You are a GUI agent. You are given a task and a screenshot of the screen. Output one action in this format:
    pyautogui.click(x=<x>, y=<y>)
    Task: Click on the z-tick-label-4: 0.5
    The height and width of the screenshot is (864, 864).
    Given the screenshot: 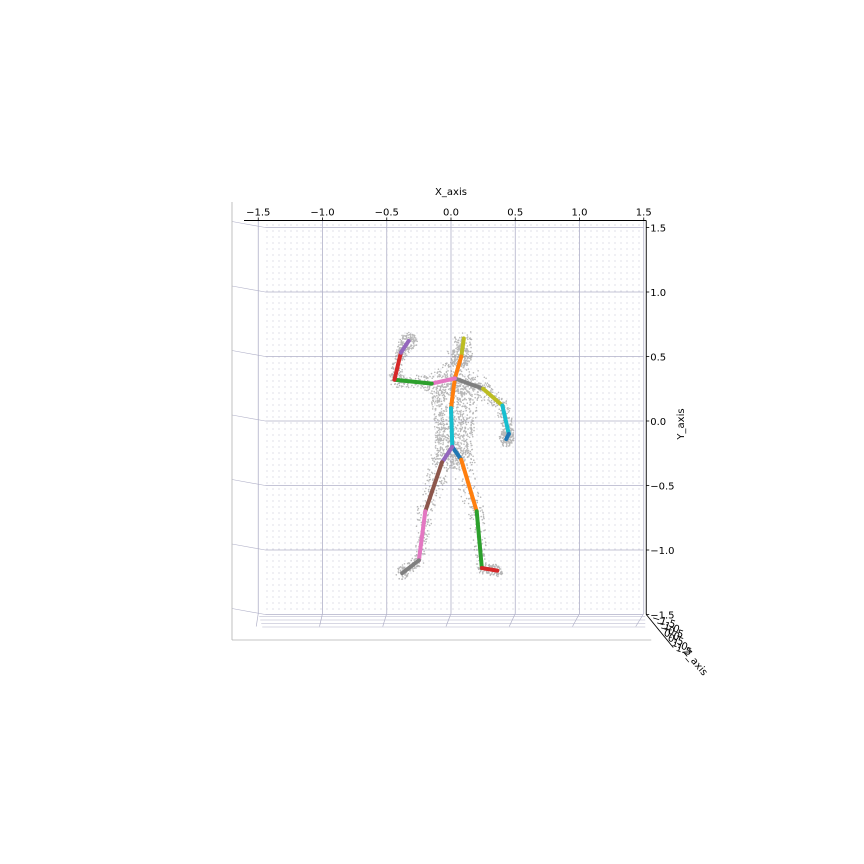 What is the action you would take?
    pyautogui.click(x=675, y=640)
    